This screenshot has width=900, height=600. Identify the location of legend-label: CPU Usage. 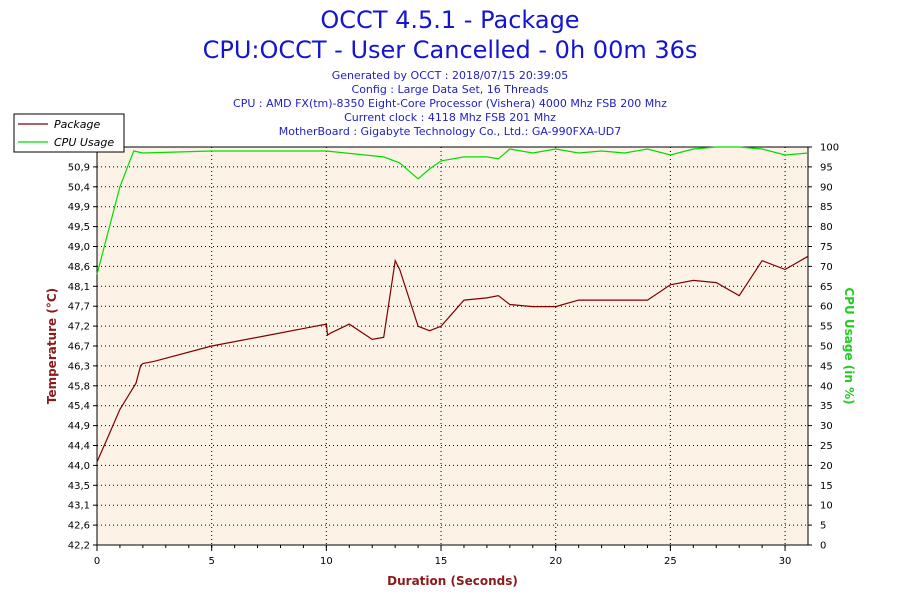
(84, 142).